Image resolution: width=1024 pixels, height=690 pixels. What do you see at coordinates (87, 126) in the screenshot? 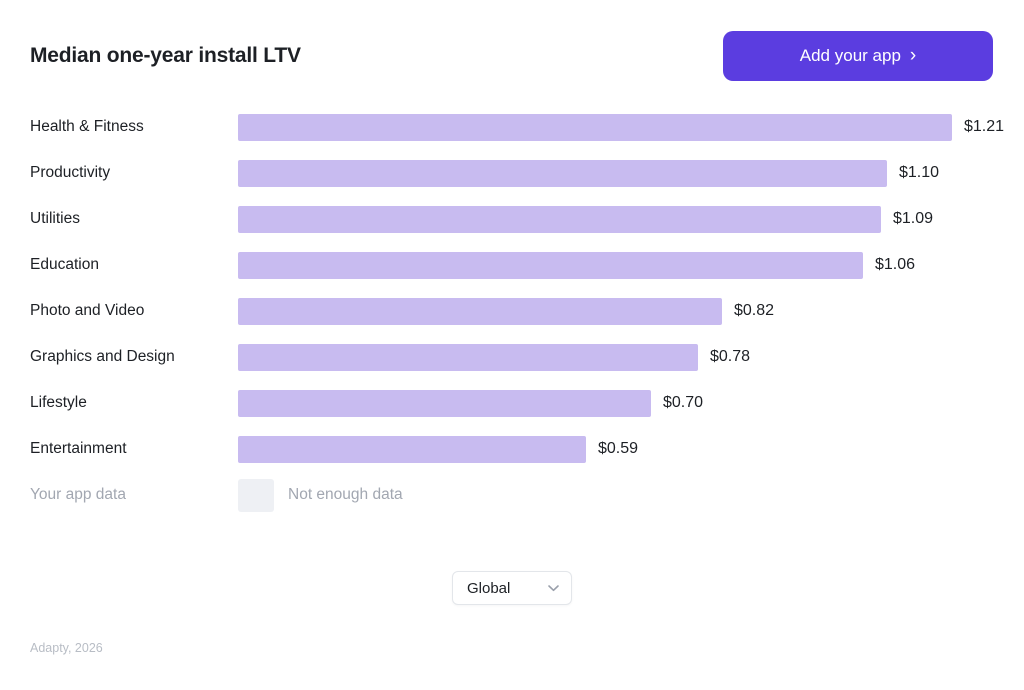
I see `category-label: Health & Fitness` at bounding box center [87, 126].